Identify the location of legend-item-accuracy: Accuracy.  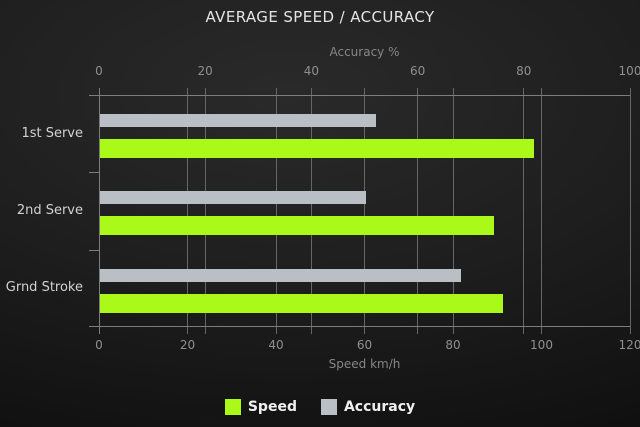
(368, 407).